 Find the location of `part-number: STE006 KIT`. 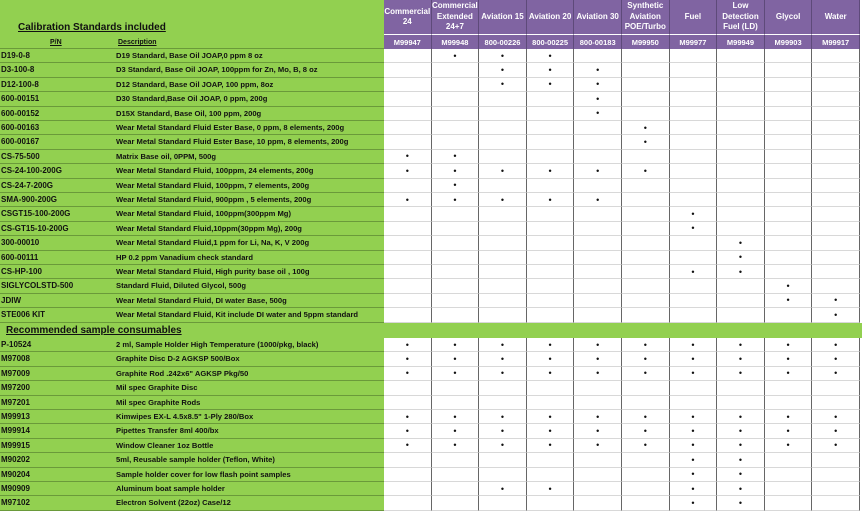

part-number: STE006 KIT is located at coordinates (56, 315).